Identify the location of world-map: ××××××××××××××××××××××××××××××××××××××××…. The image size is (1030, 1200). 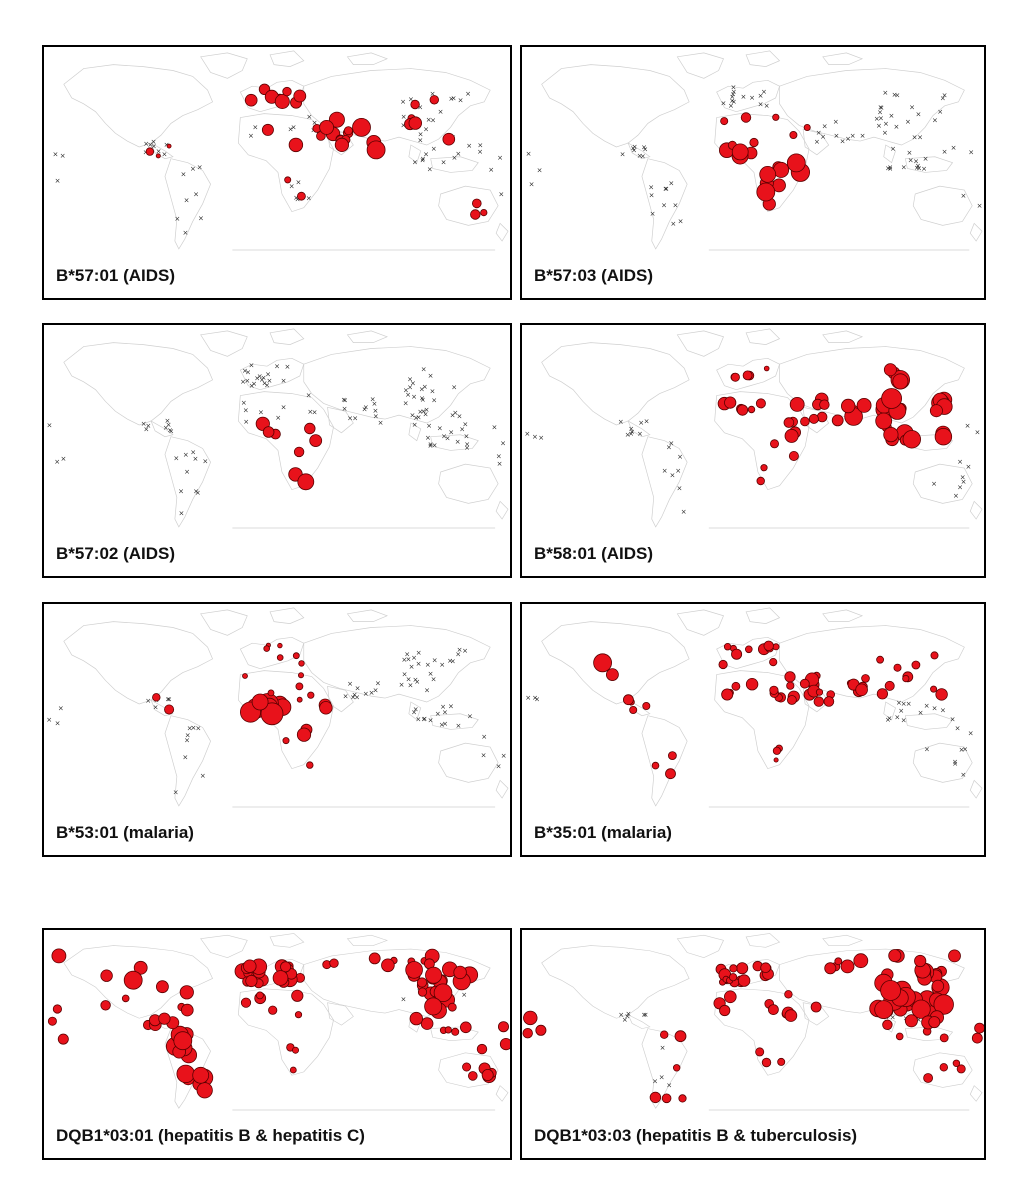
(754, 150).